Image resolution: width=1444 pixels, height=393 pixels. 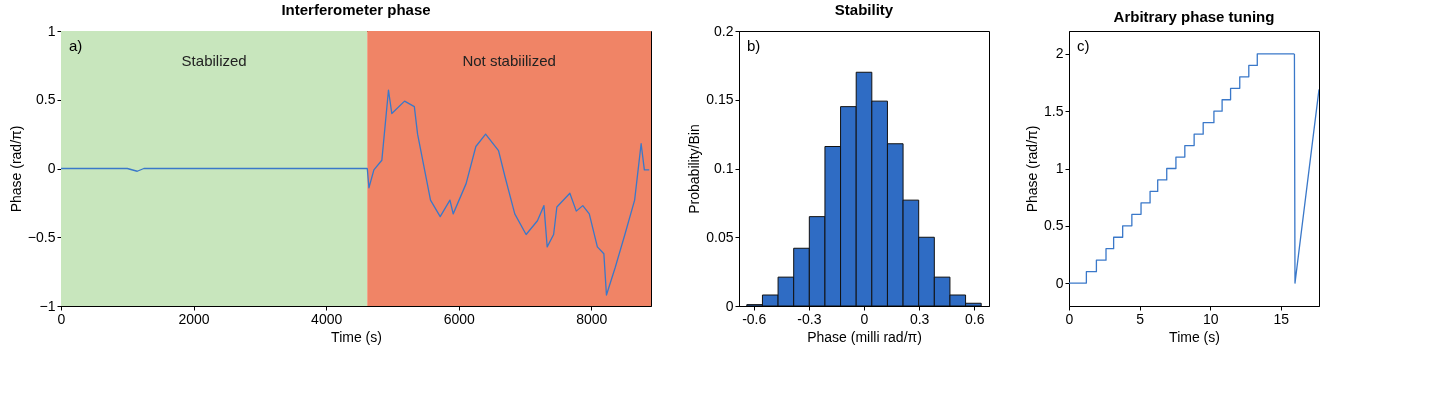 What do you see at coordinates (459, 318) in the screenshot?
I see `x-tick-label: 6000` at bounding box center [459, 318].